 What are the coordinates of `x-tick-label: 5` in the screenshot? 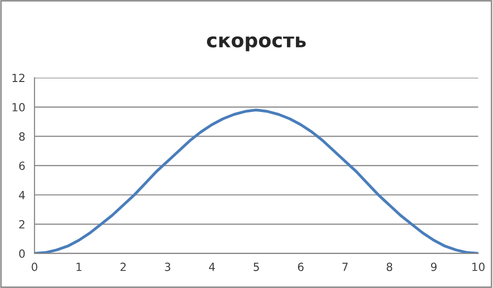 It's located at (256, 267).